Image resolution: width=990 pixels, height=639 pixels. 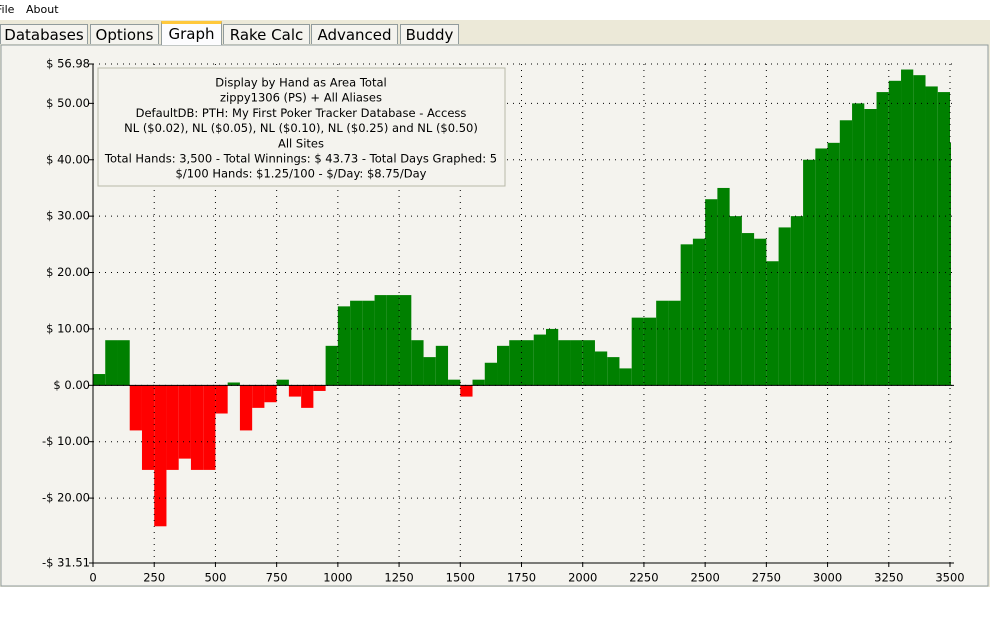 What do you see at coordinates (66, 441) in the screenshot?
I see `y-tick-label: -$ 10.00` at bounding box center [66, 441].